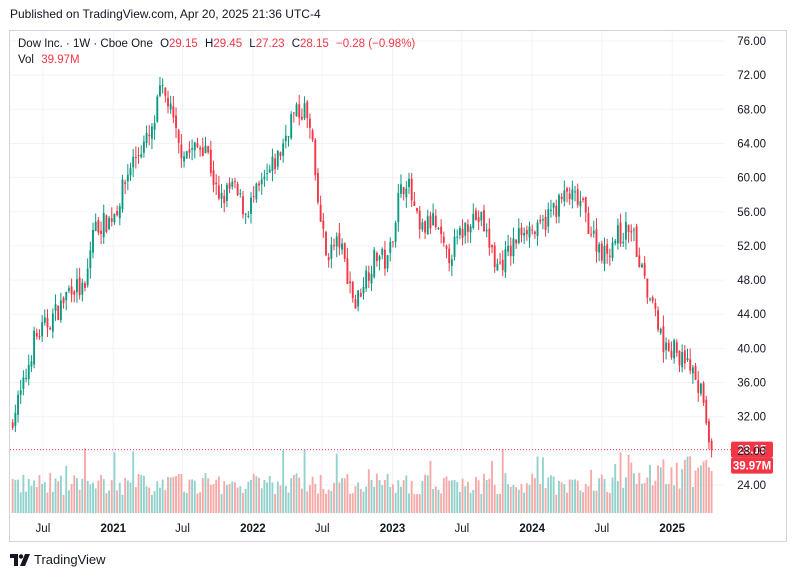 The width and height of the screenshot is (798, 578). Describe the element at coordinates (461, 529) in the screenshot. I see `x-tick-label: Jul` at that location.